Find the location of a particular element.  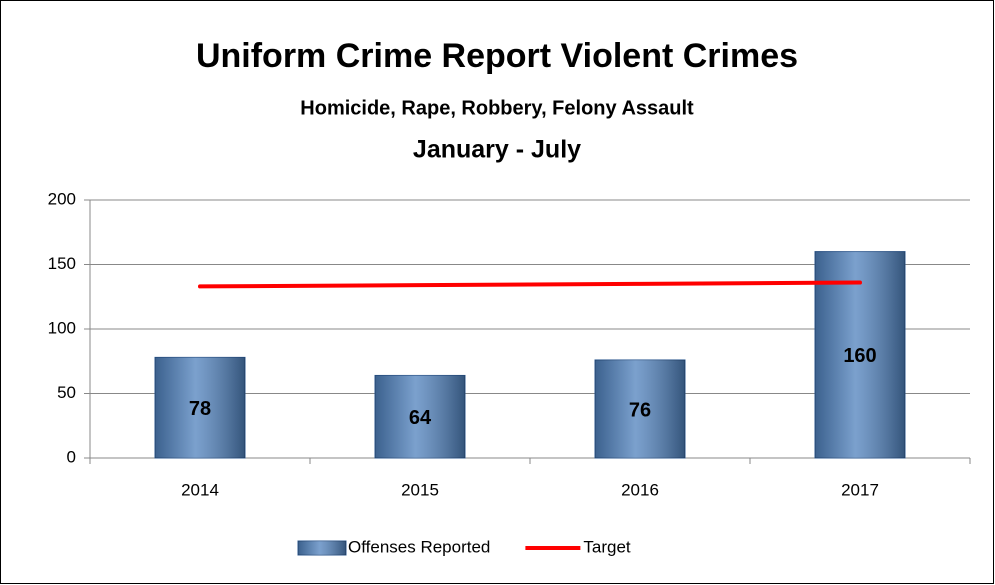

y-tick-label: 150 is located at coordinates (62, 263).